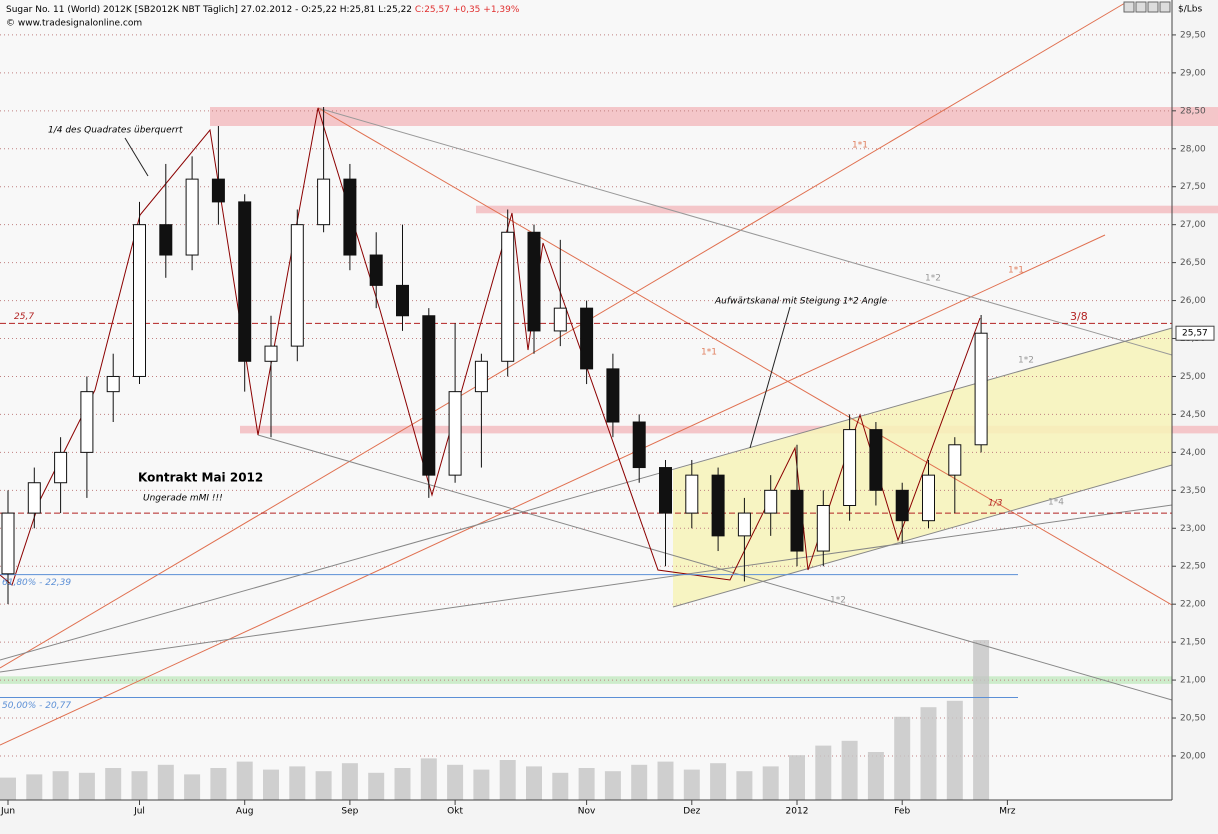 The width and height of the screenshot is (1218, 834). What do you see at coordinates (455, 812) in the screenshot?
I see `x-tick-label: Okt` at bounding box center [455, 812].